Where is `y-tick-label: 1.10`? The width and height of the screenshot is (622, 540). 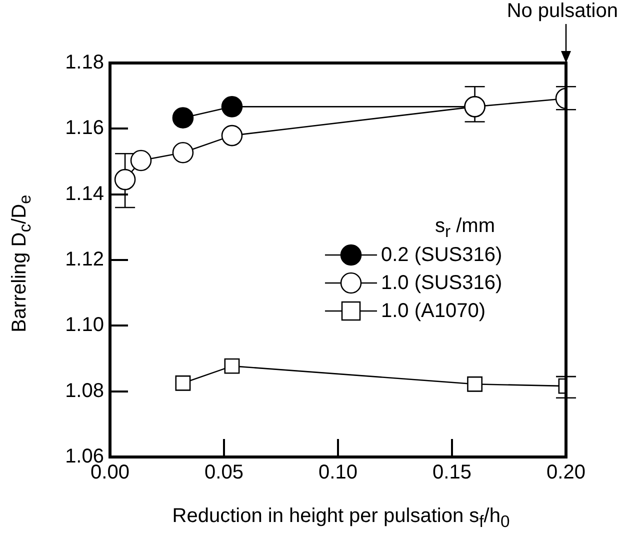 y-tick-label: 1.10 is located at coordinates (84, 325).